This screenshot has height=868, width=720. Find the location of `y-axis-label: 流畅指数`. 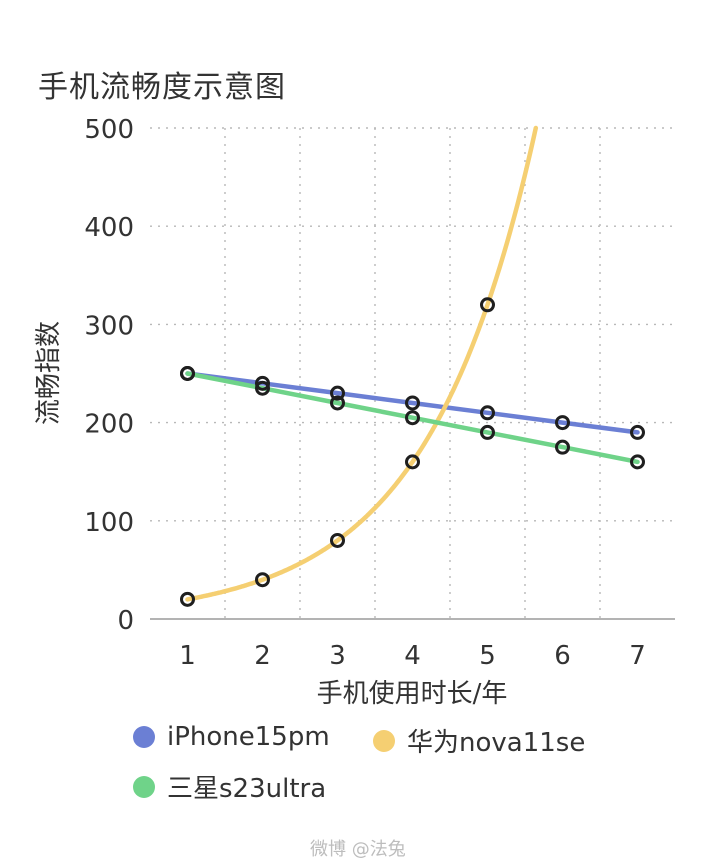

y-axis-label: 流畅指数 is located at coordinates (49, 373).